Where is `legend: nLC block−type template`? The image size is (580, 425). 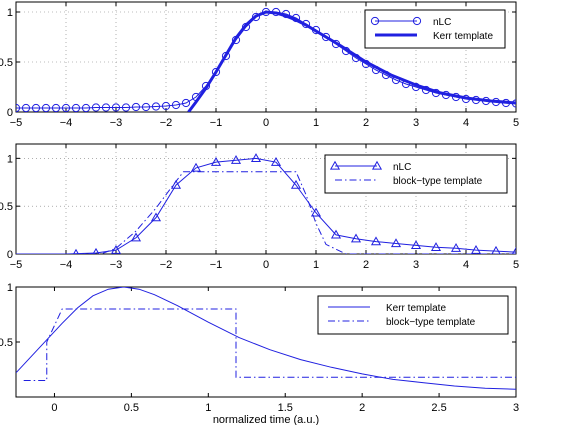 legend: nLC block−type template is located at coordinates (416, 174).